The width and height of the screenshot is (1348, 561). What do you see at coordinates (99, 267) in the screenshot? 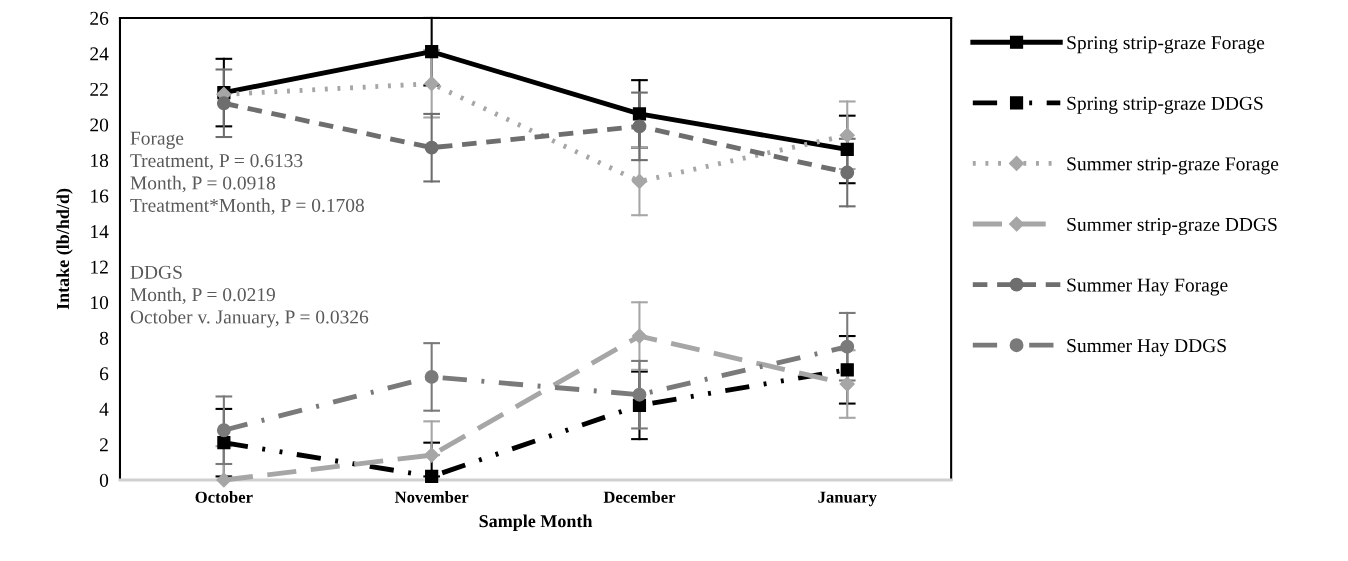
I see `y-tick-label: 12` at bounding box center [99, 267].